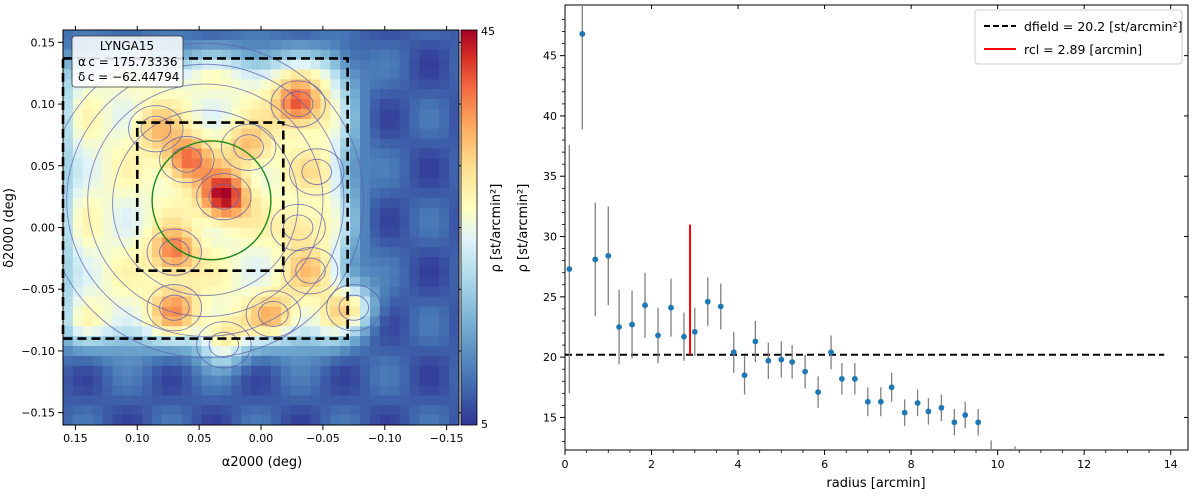 The image size is (1200, 497). Describe the element at coordinates (75, 438) in the screenshot. I see `map-x-tick-label: 0.15` at that location.